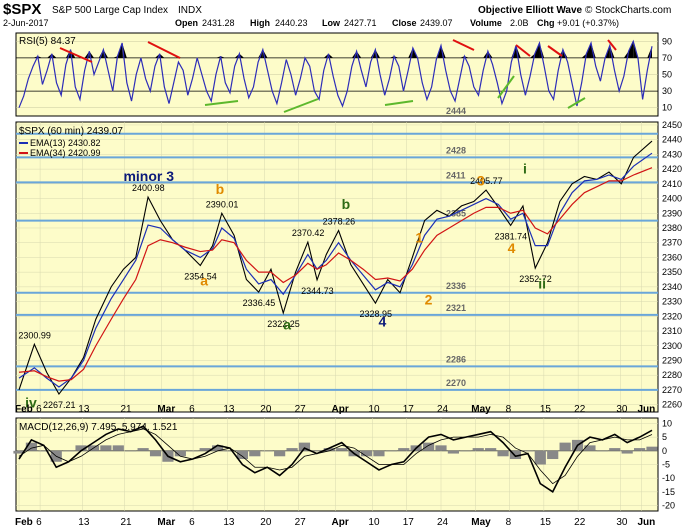  What do you see at coordinates (456, 308) in the screenshot?
I see `level-label: 2321` at bounding box center [456, 308].